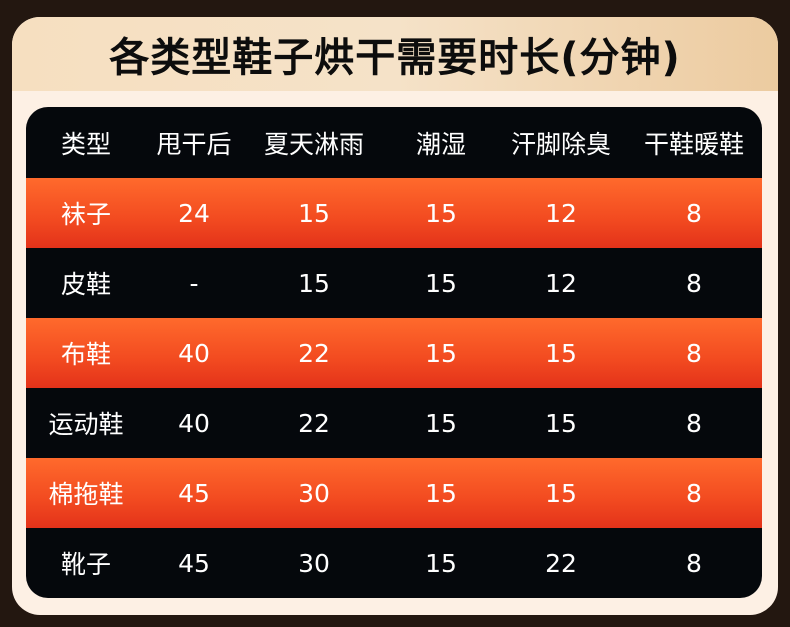 The width and height of the screenshot is (790, 627). I want to click on table-header-row: 类型 甩干后 夏天淋雨 潮湿 汗脚除臭 干鞋暖鞋, so click(394, 142).